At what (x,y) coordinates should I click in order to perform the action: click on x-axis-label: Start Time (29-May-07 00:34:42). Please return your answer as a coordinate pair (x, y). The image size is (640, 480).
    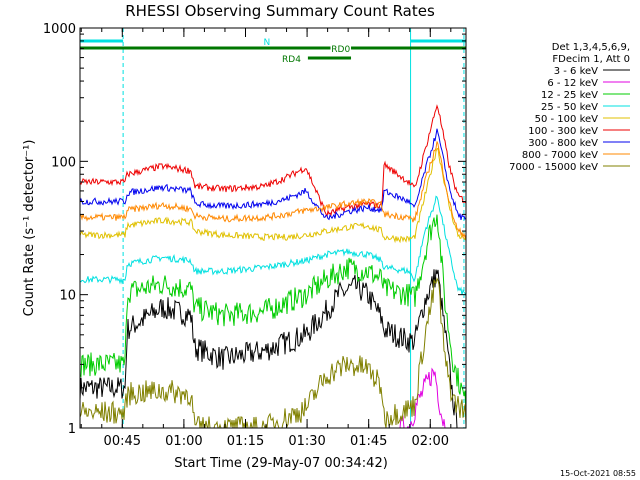
    Looking at the image, I should click on (281, 463).